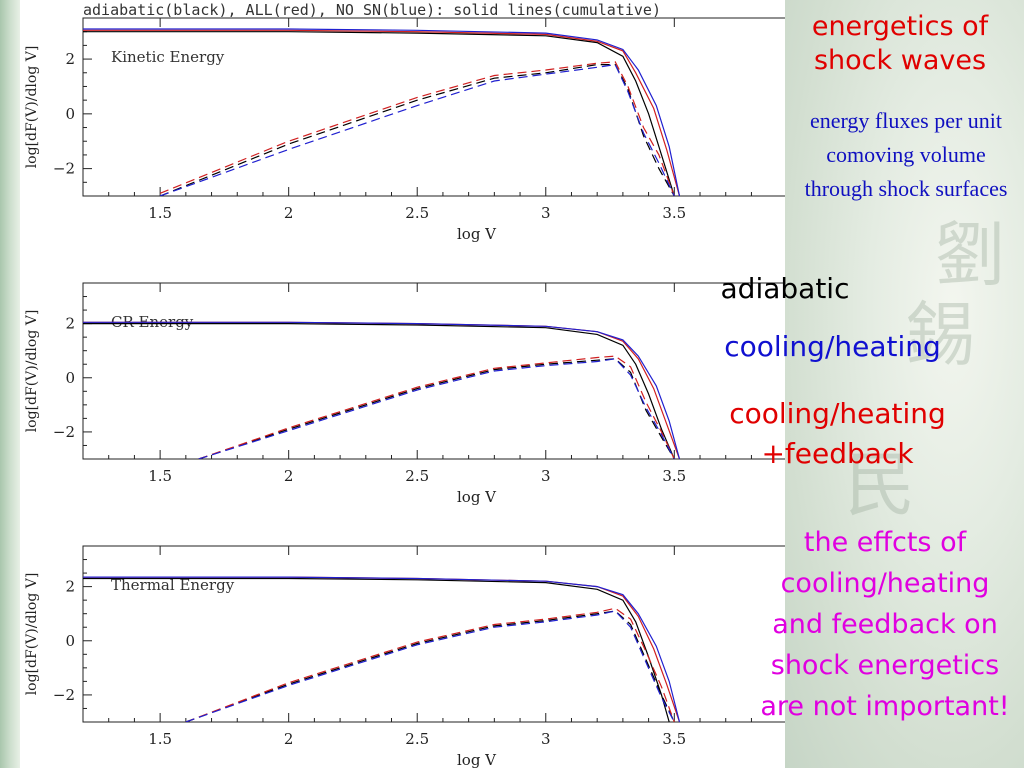 The width and height of the screenshot is (1024, 768). What do you see at coordinates (940, 335) in the screenshot?
I see `calligraphy-glyph: 錫` at bounding box center [940, 335].